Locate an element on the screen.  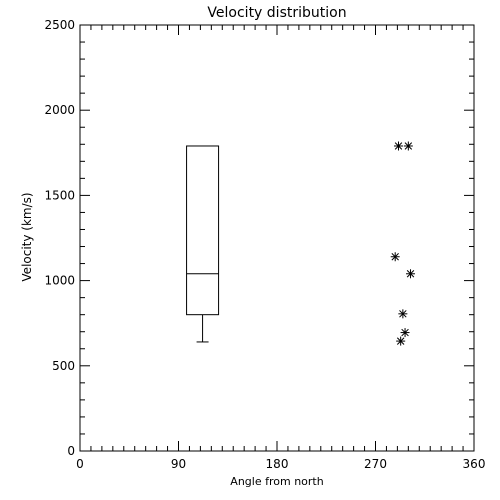
x-tick-label: 360 is located at coordinates (474, 464).